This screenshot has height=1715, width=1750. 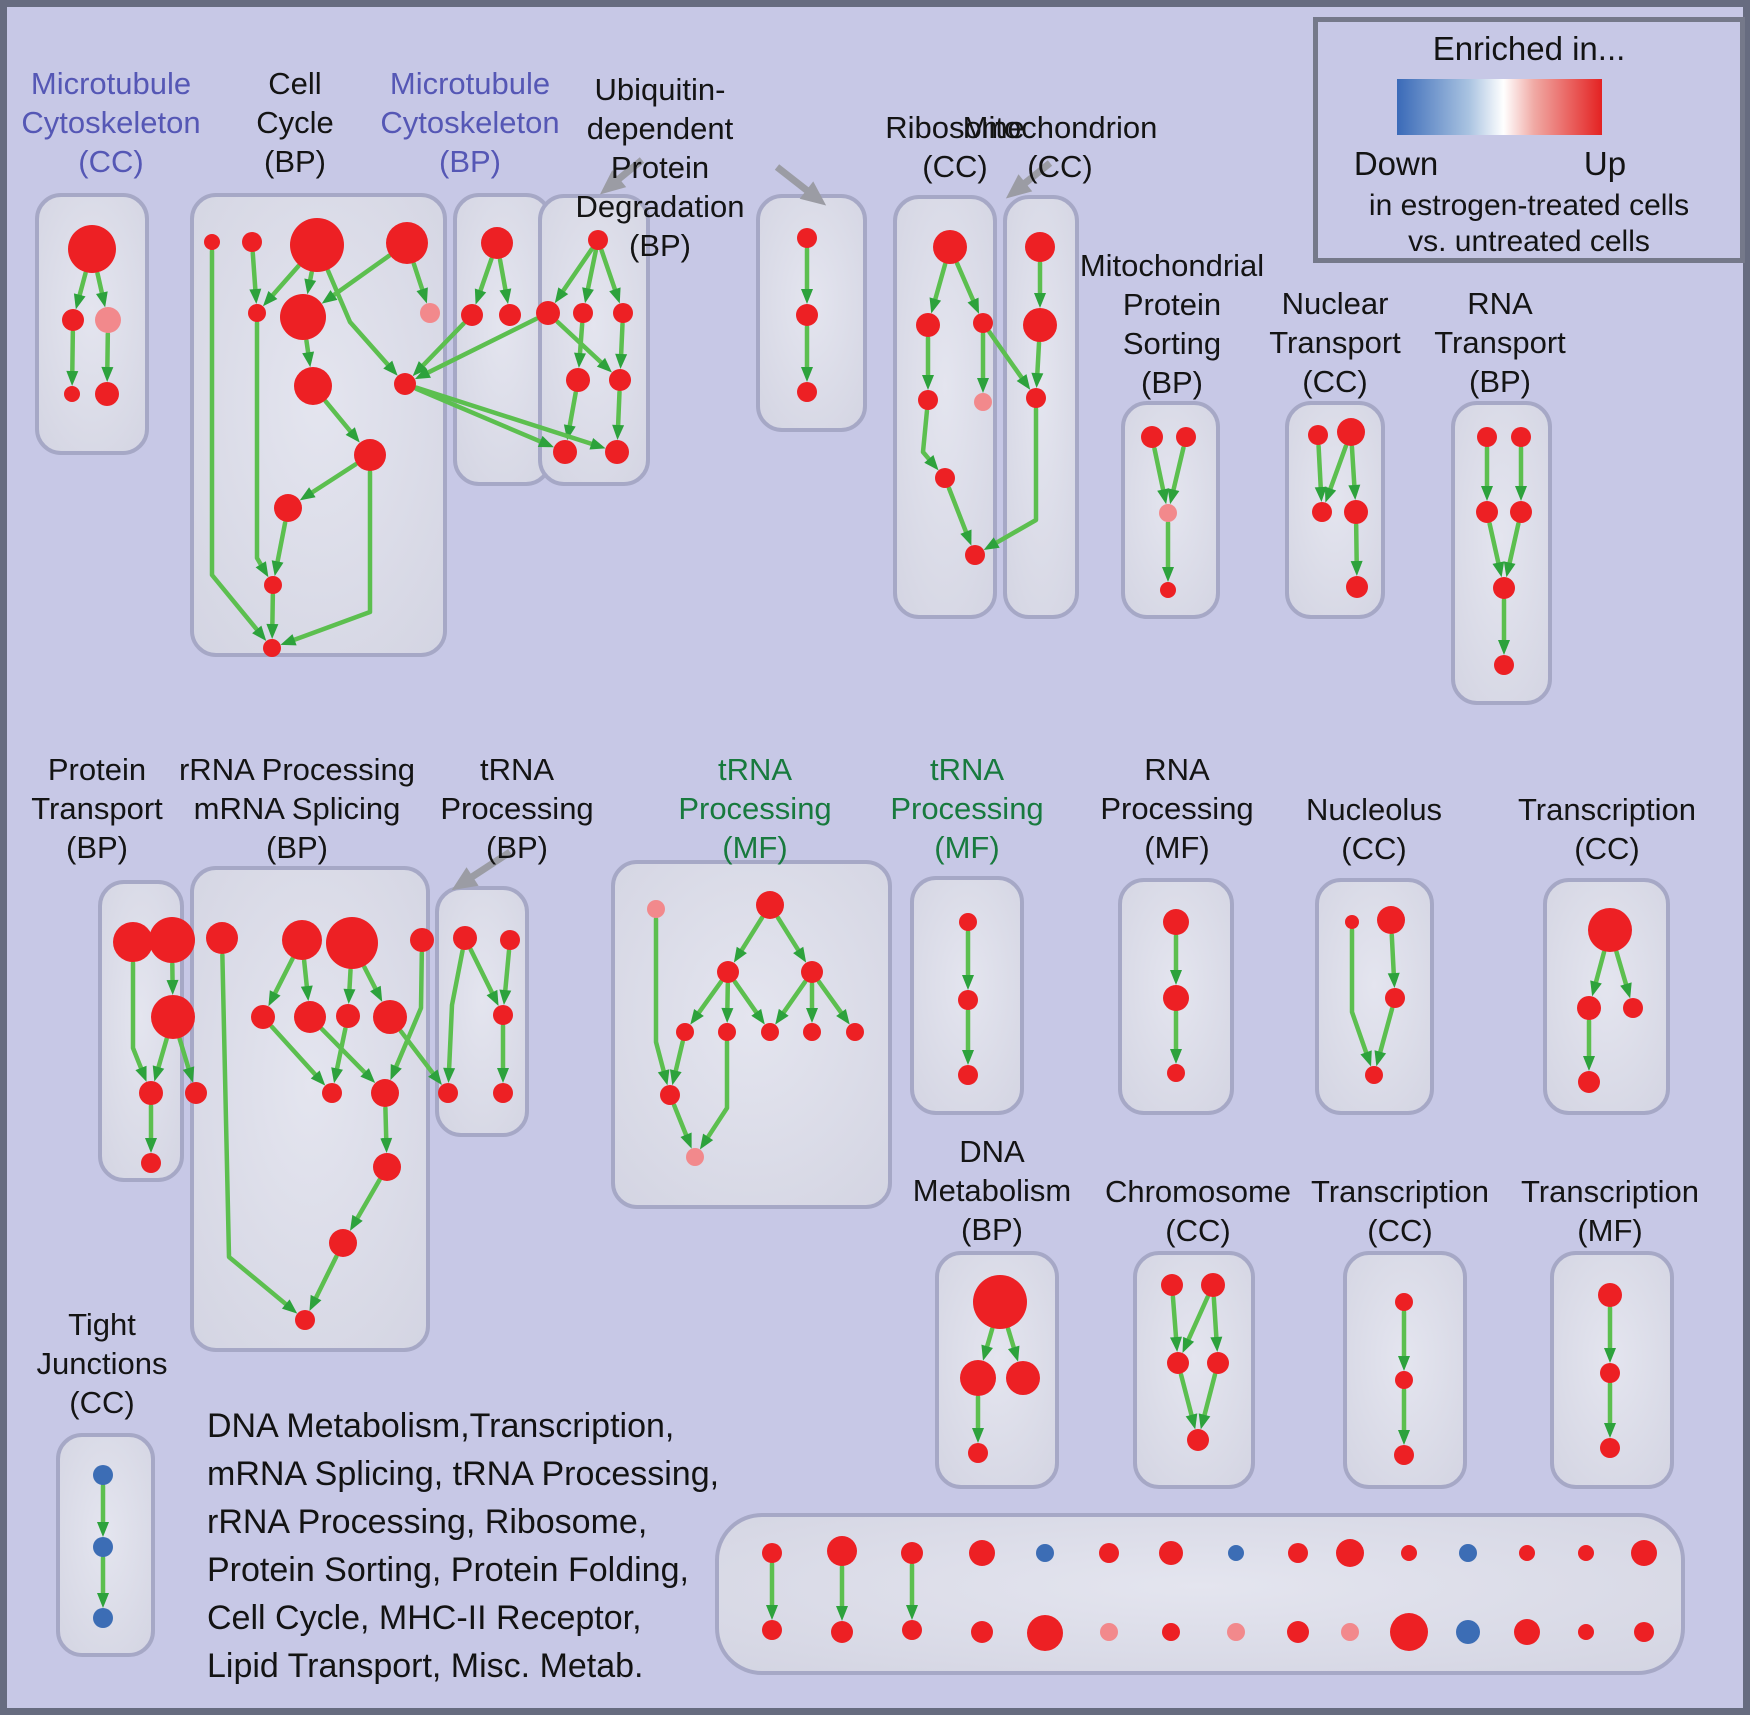 What do you see at coordinates (1335, 510) in the screenshot?
I see `cluster-box-nuclear-transport` at bounding box center [1335, 510].